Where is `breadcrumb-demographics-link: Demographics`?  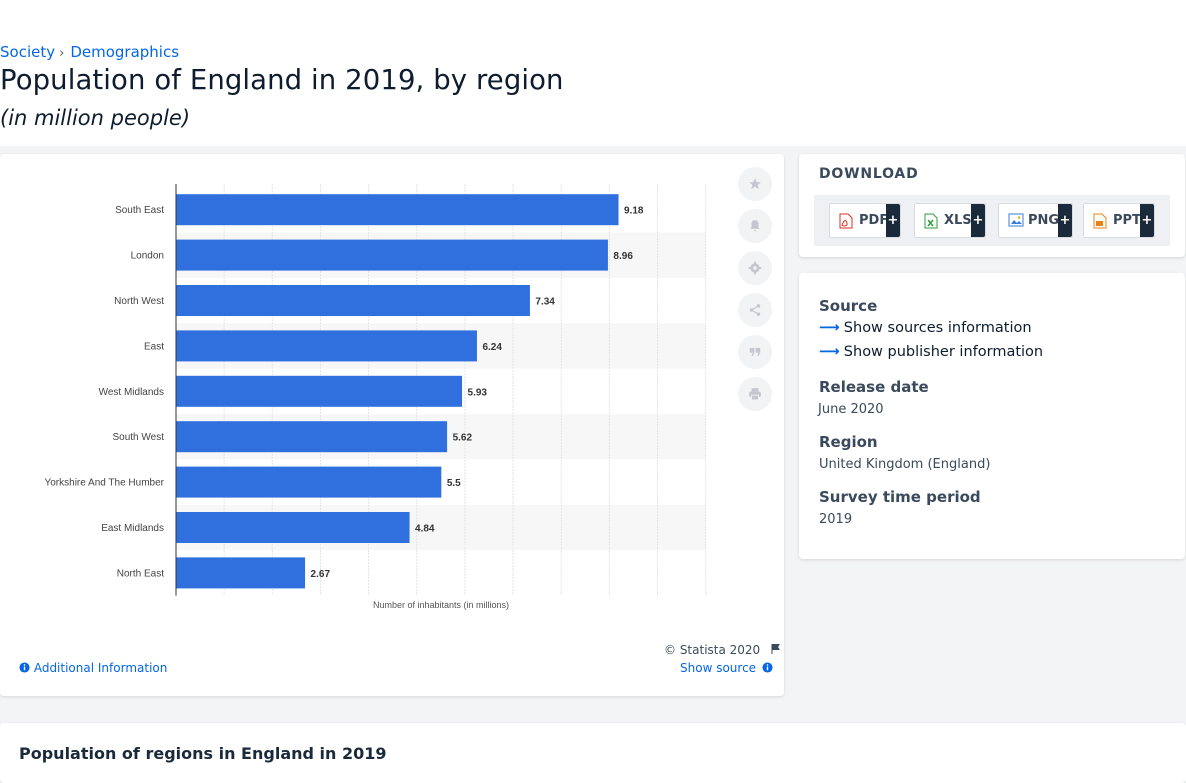 breadcrumb-demographics-link: Demographics is located at coordinates (125, 52).